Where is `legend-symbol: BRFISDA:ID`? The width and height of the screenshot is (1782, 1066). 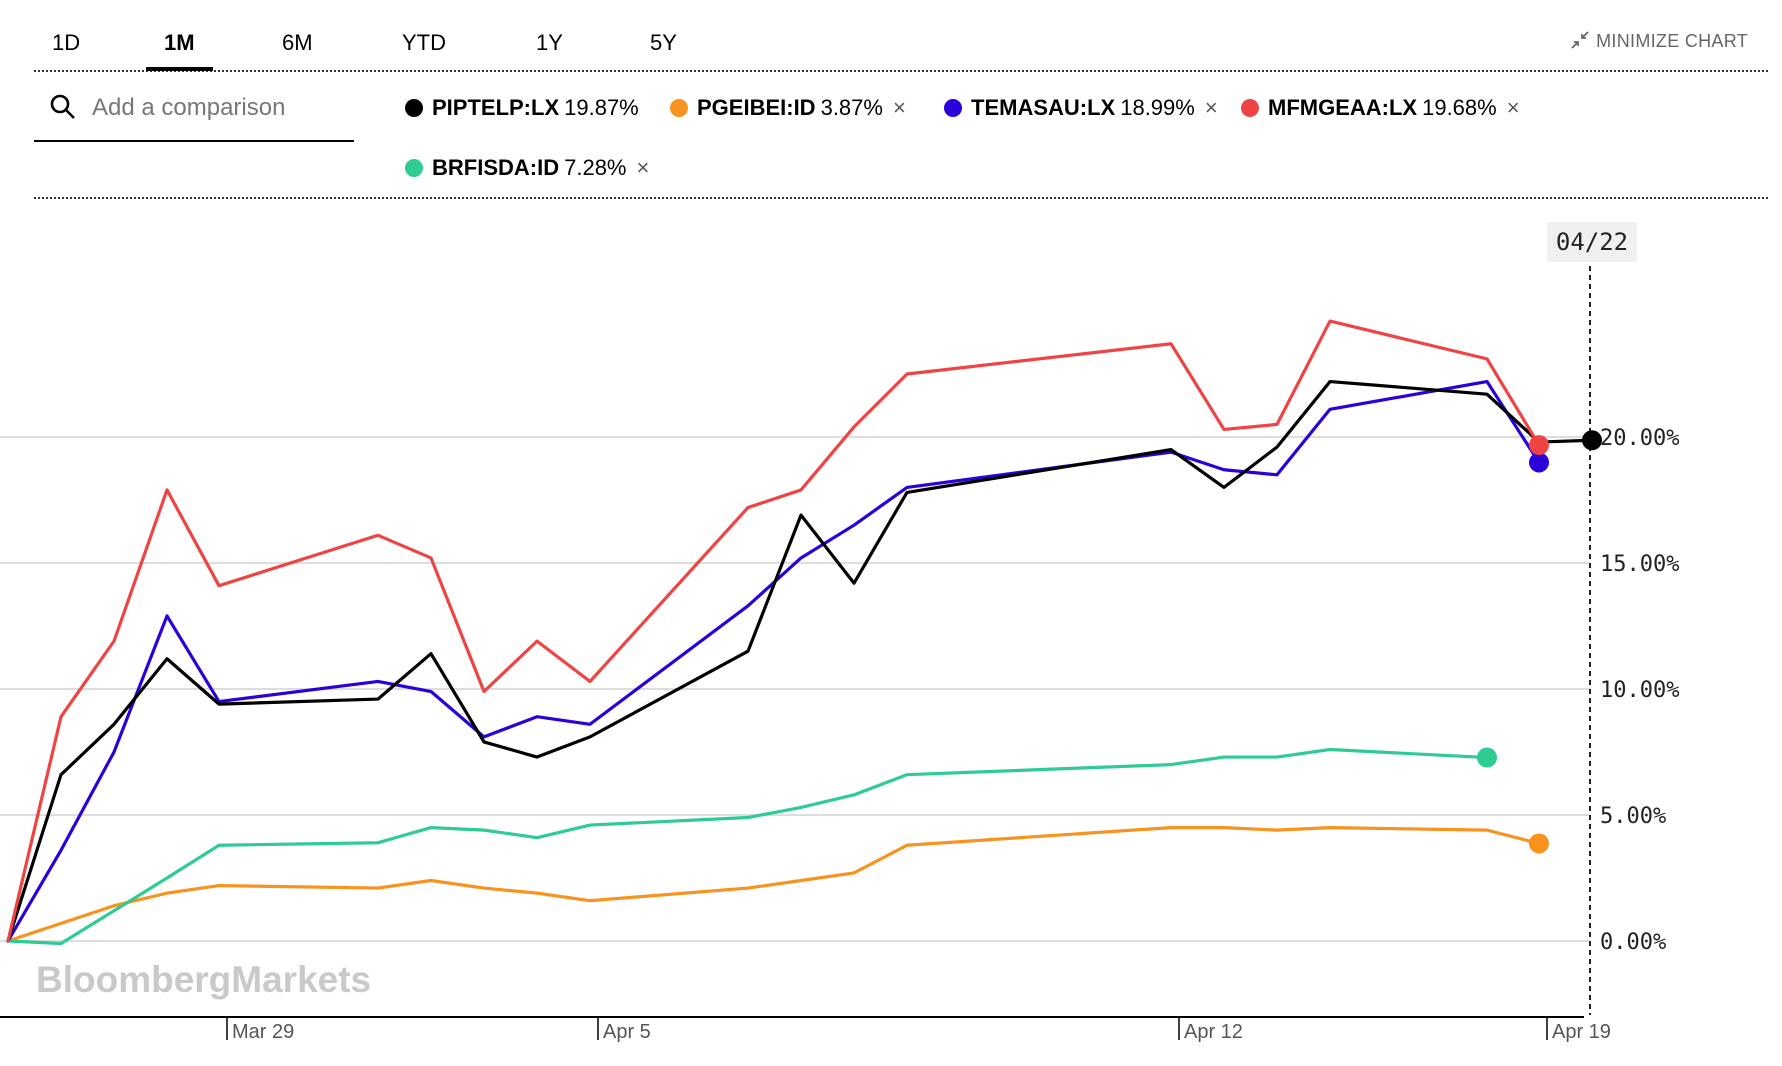 legend-symbol: BRFISDA:ID is located at coordinates (496, 167).